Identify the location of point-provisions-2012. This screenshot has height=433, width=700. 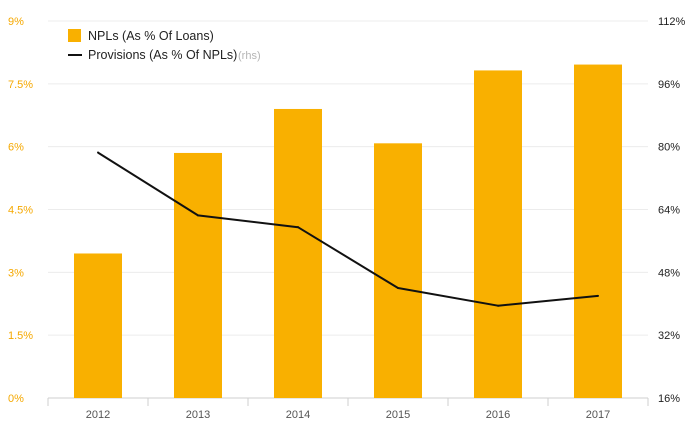
(98, 152).